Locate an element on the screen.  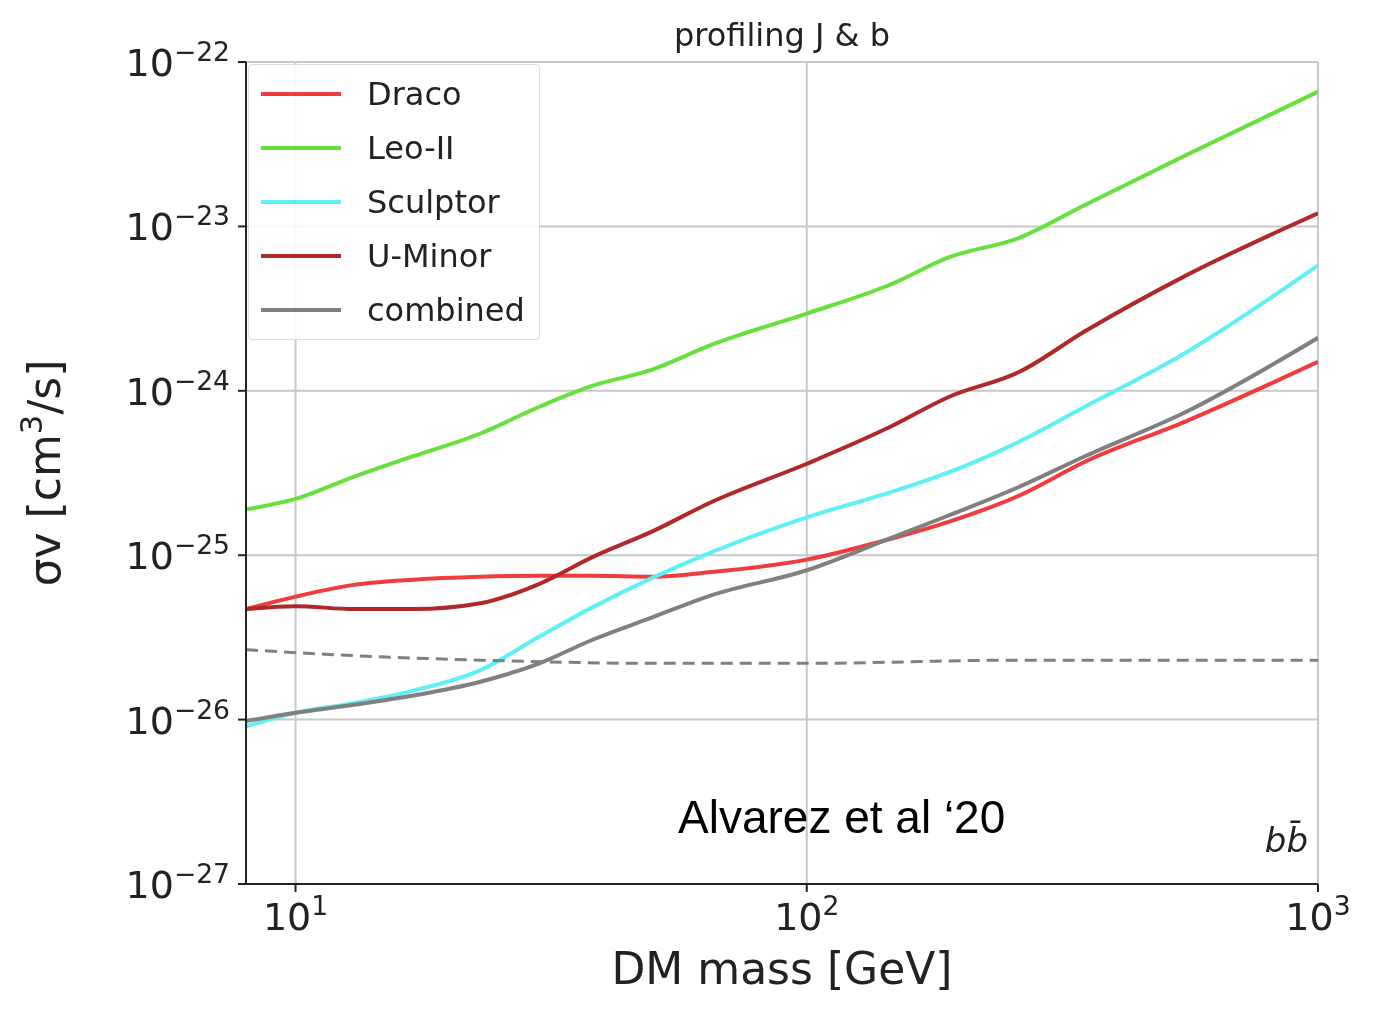
y-tick-label: 10$^{−23}$ is located at coordinates (177, 224).